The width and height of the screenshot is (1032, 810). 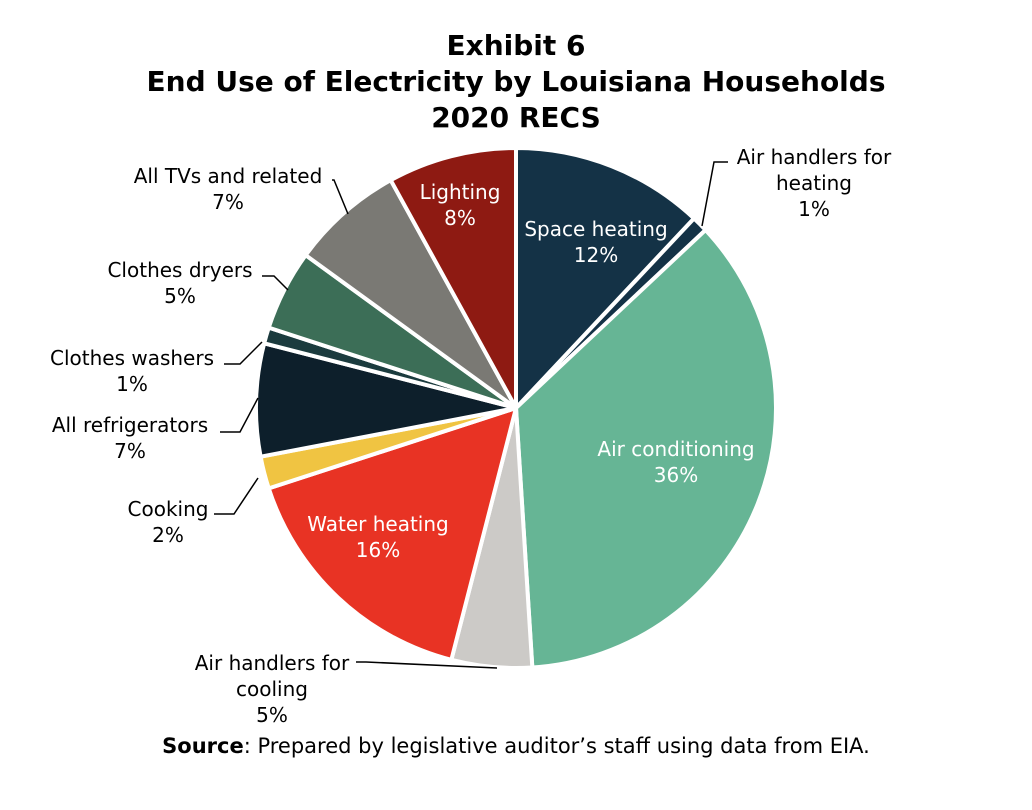 I want to click on slice-label-space-heating: Space heating 12%, so click(x=595, y=242).